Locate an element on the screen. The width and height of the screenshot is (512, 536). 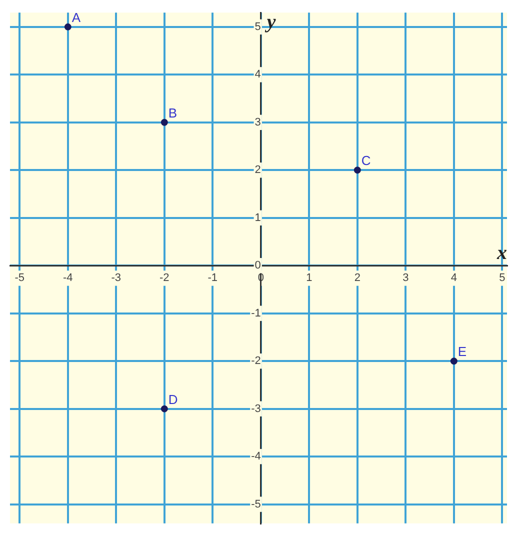
annotation: E is located at coordinates (462, 352).